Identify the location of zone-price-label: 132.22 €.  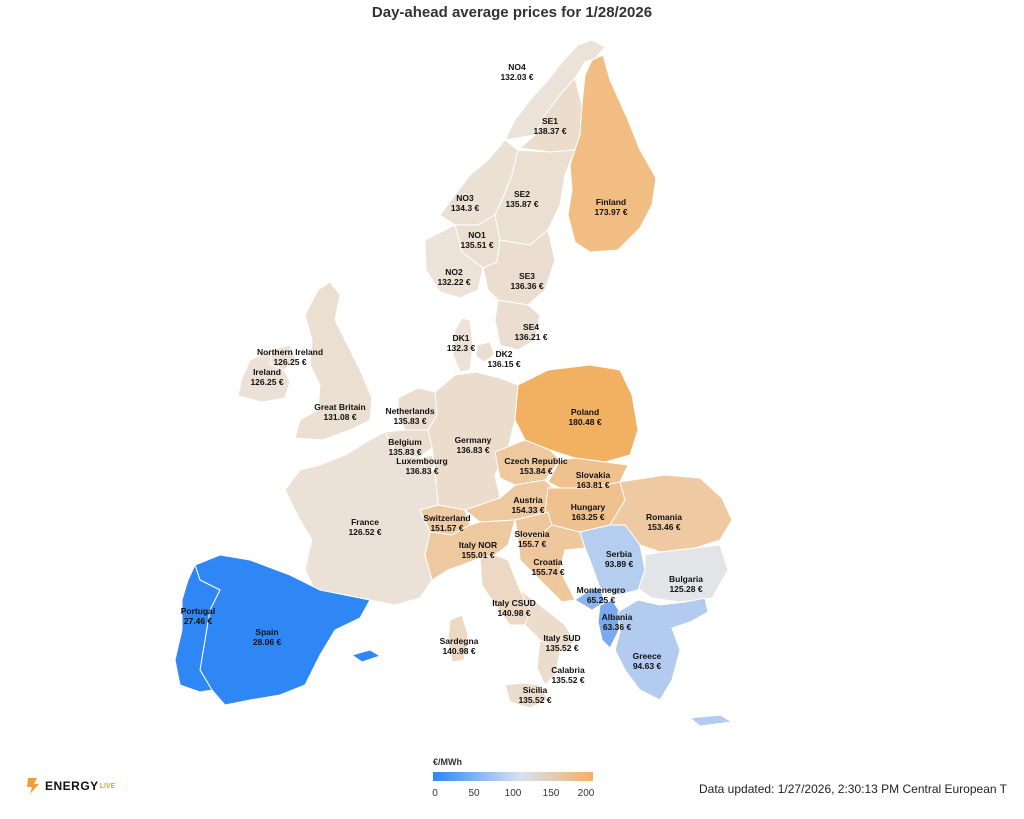
(453, 282).